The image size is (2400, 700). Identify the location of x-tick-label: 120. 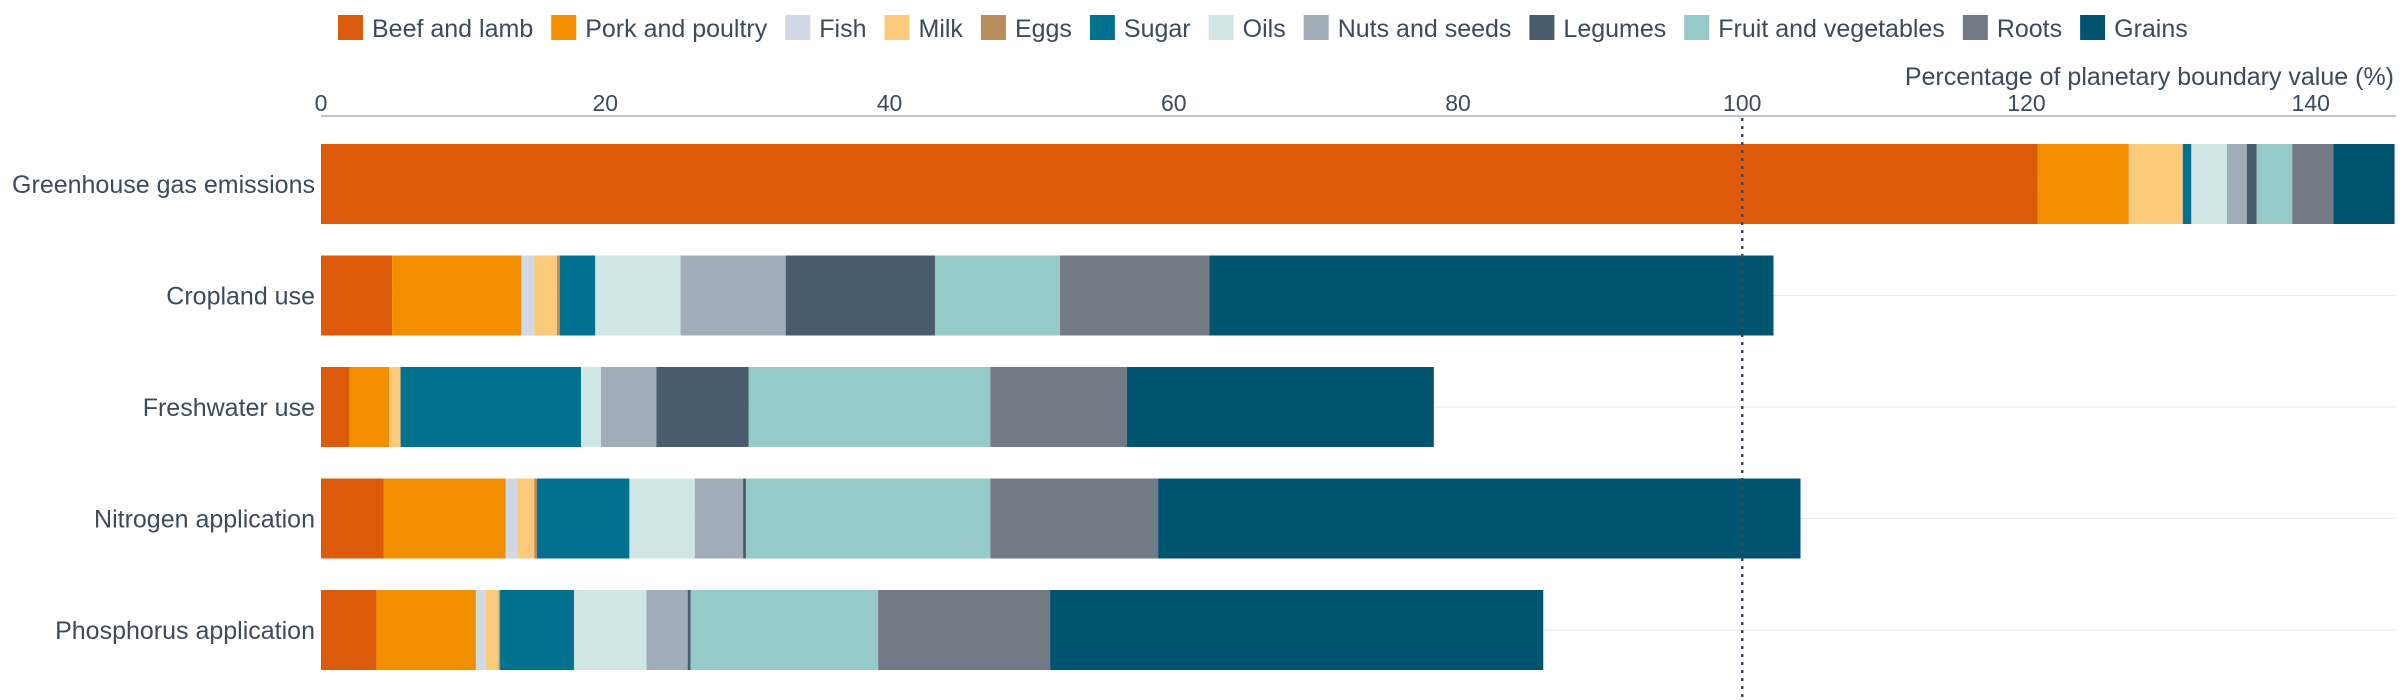
(2026, 103).